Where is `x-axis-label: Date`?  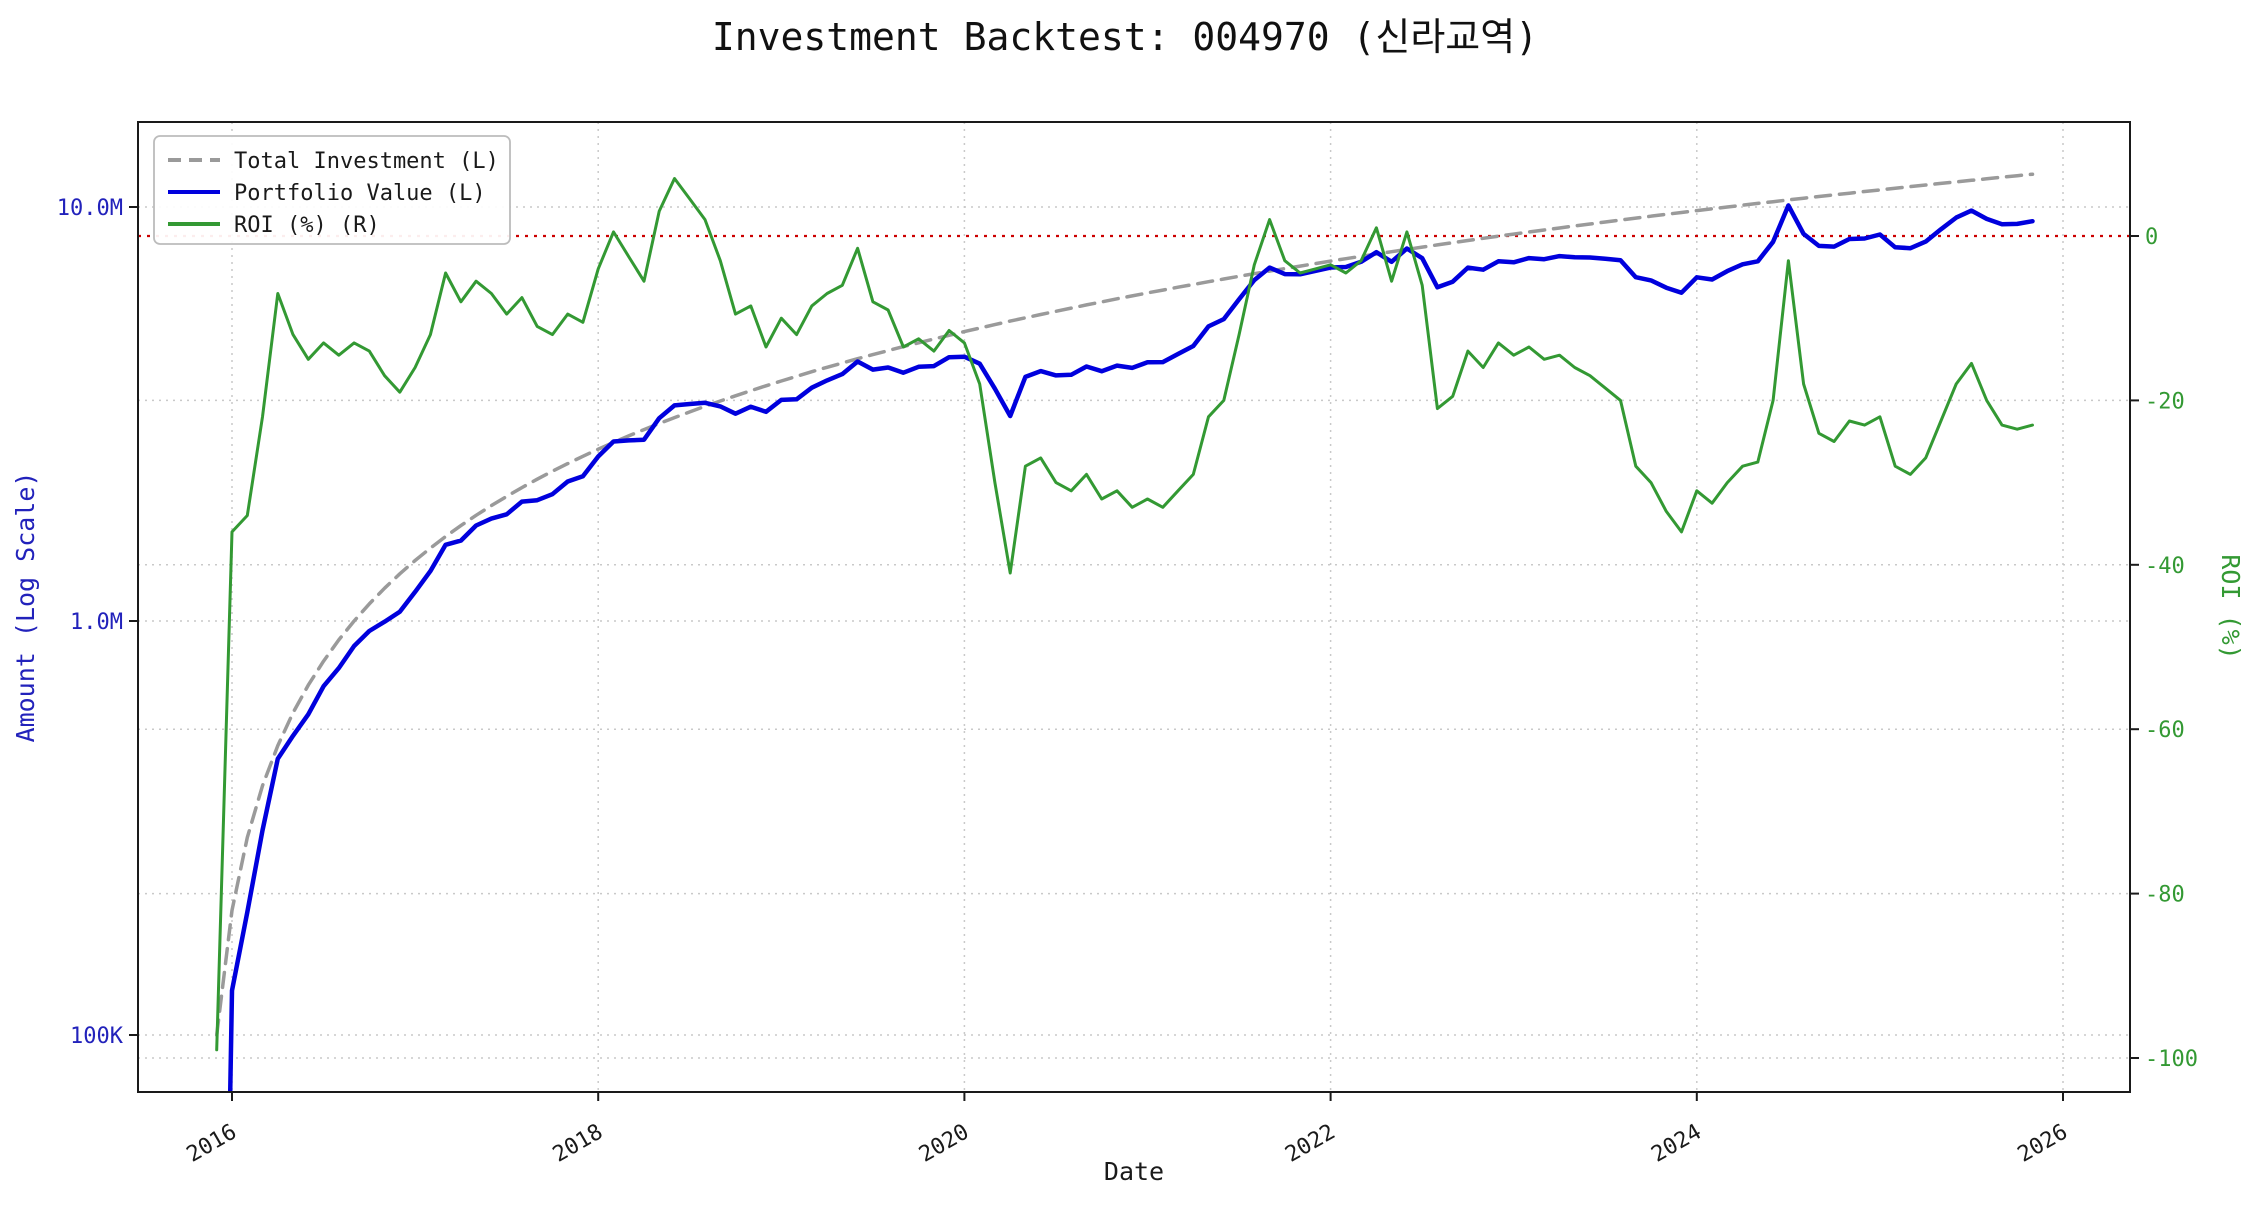 x-axis-label: Date is located at coordinates (1134, 1171).